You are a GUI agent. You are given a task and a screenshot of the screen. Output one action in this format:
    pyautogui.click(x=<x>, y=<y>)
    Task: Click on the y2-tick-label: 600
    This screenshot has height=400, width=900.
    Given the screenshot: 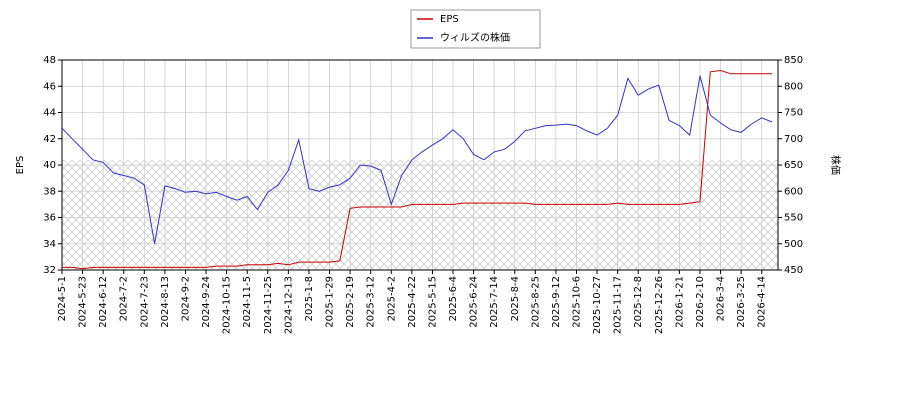 What is the action you would take?
    pyautogui.click(x=793, y=191)
    